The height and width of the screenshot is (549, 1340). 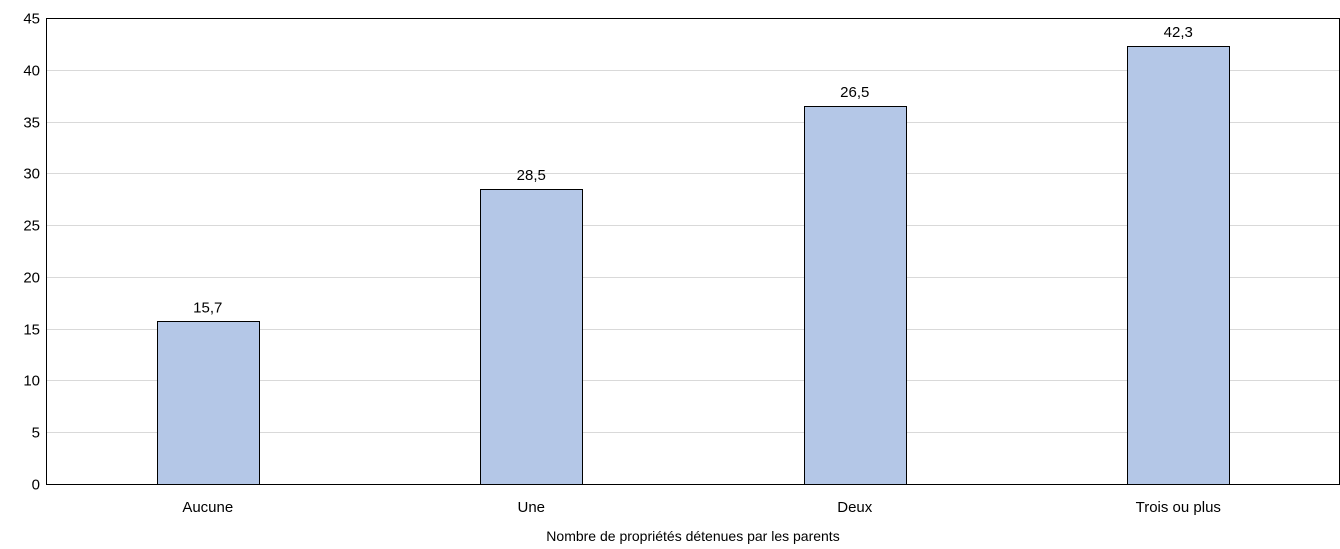 What do you see at coordinates (1178, 32) in the screenshot?
I see `data-label: 42,3` at bounding box center [1178, 32].